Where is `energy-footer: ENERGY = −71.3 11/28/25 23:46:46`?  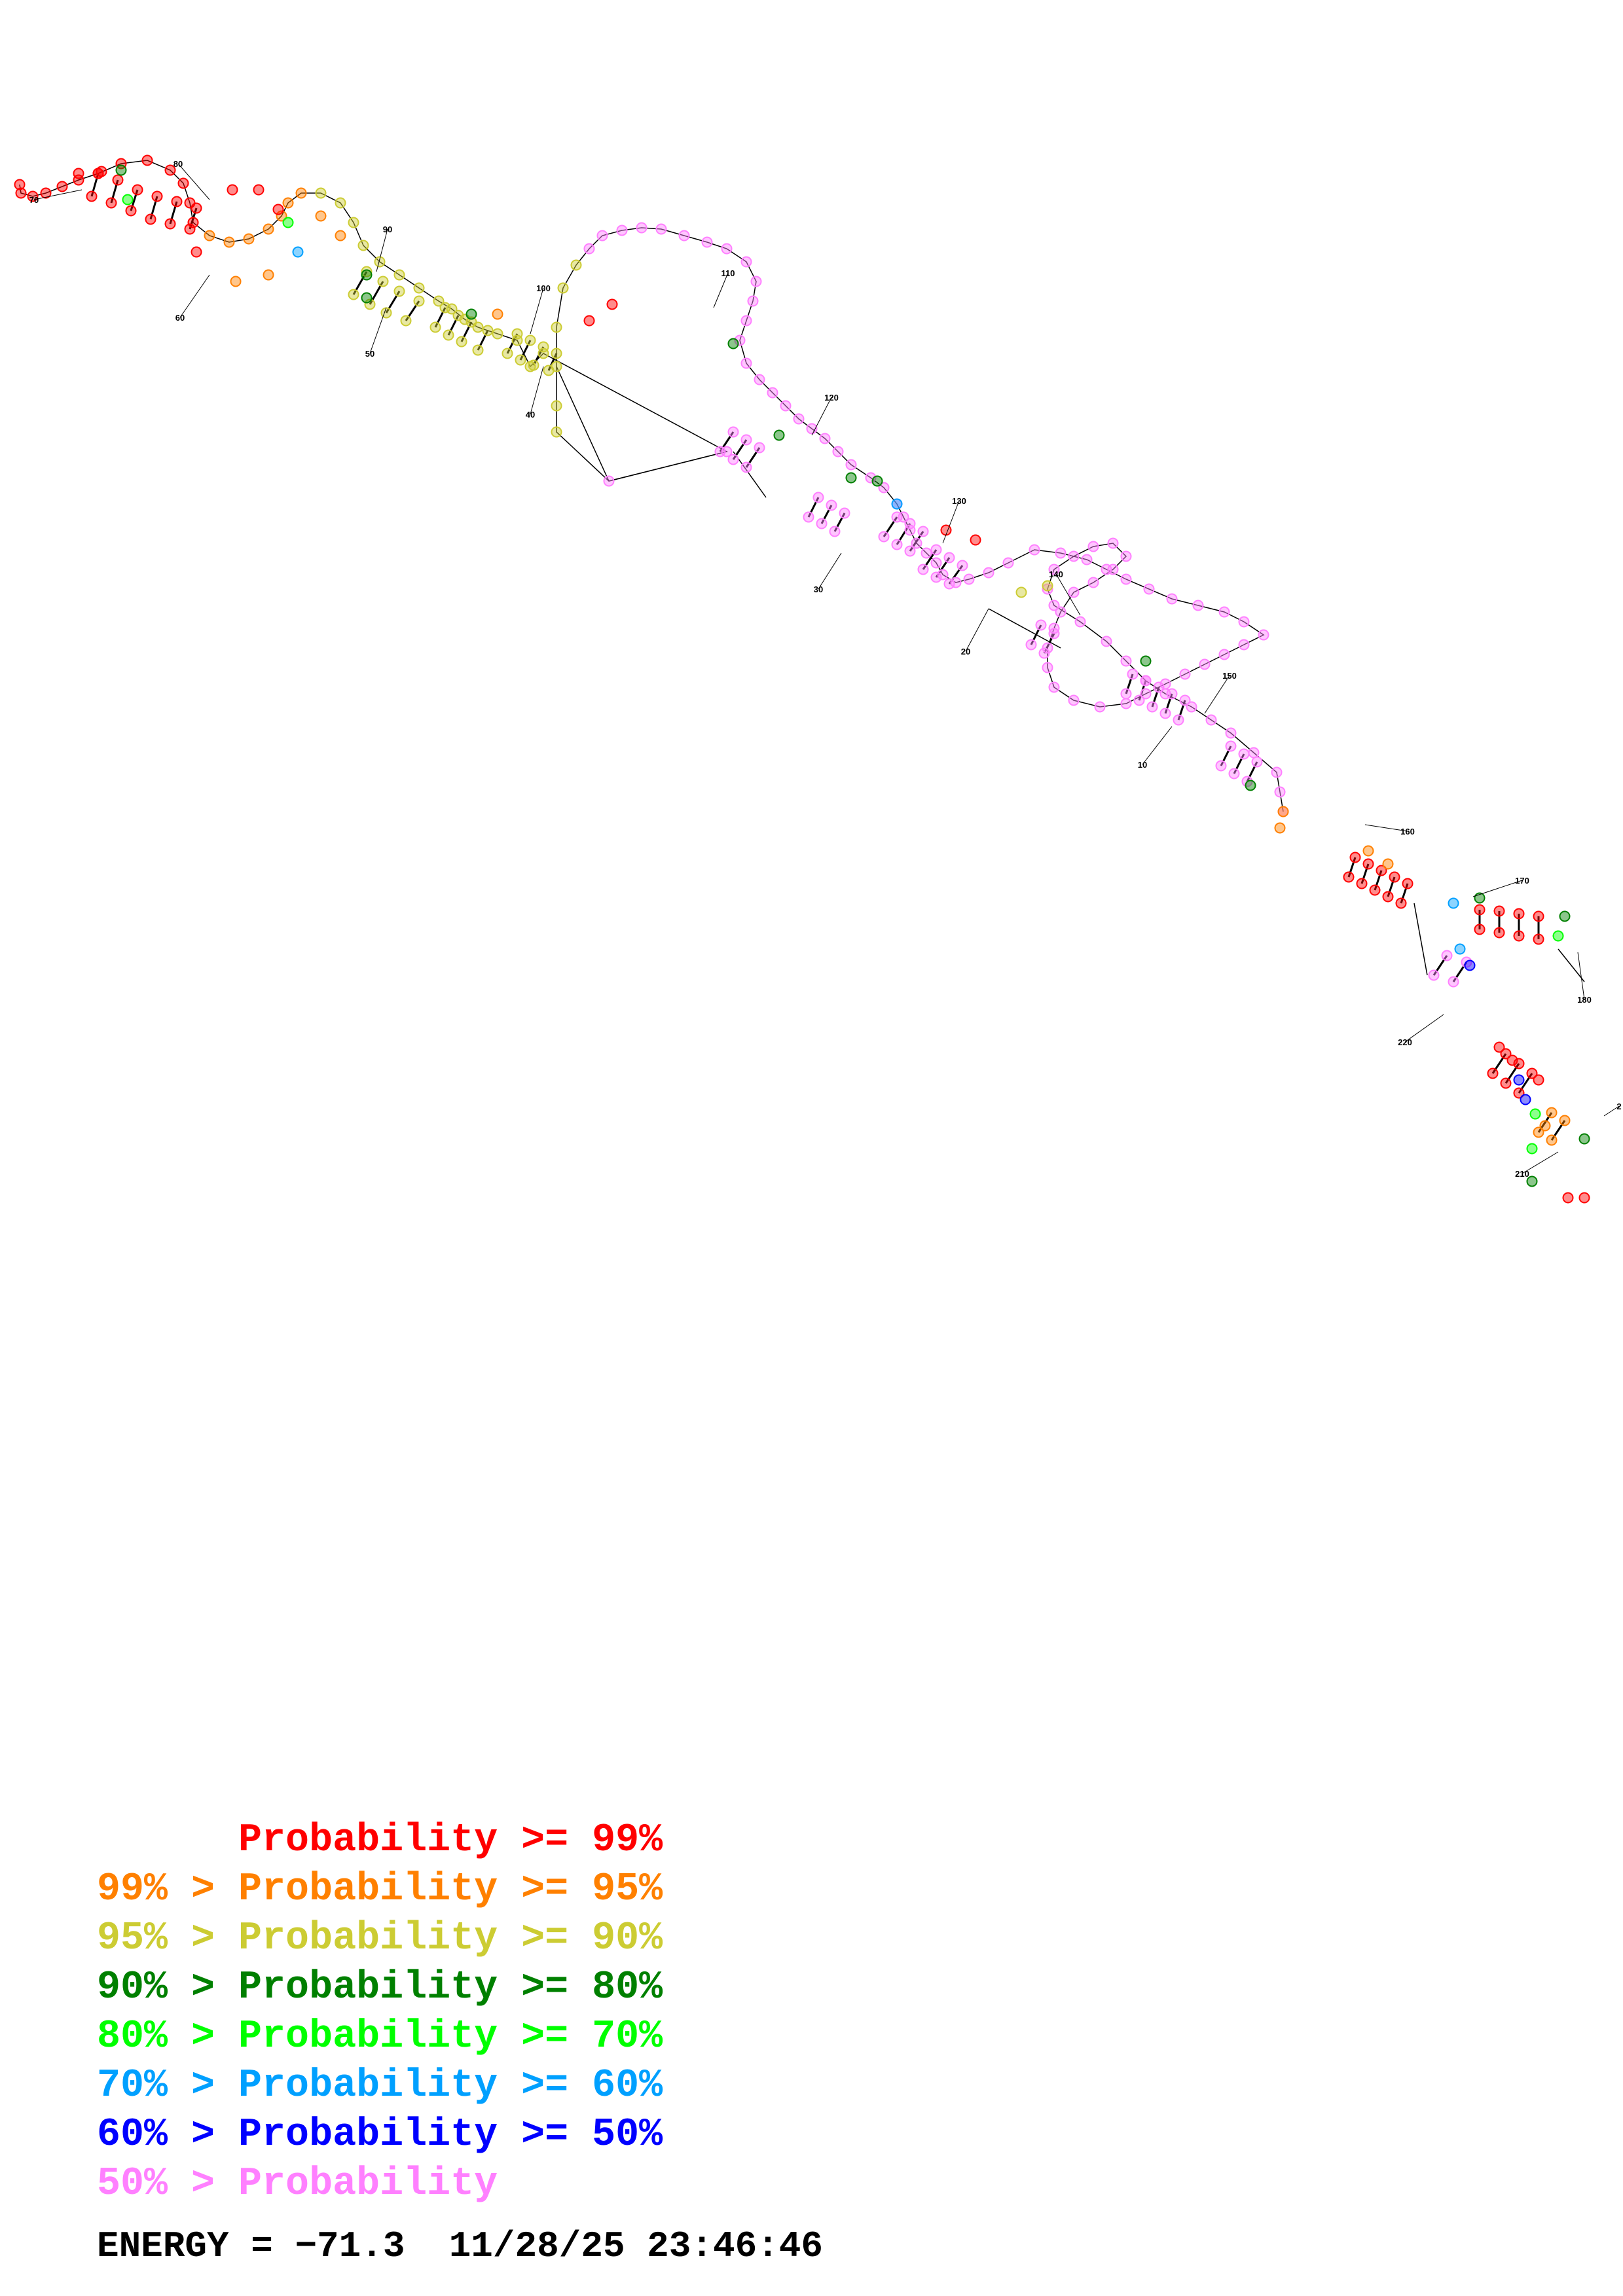 energy-footer: ENERGY = −71.3 11/28/25 23:46:46 is located at coordinates (460, 2246).